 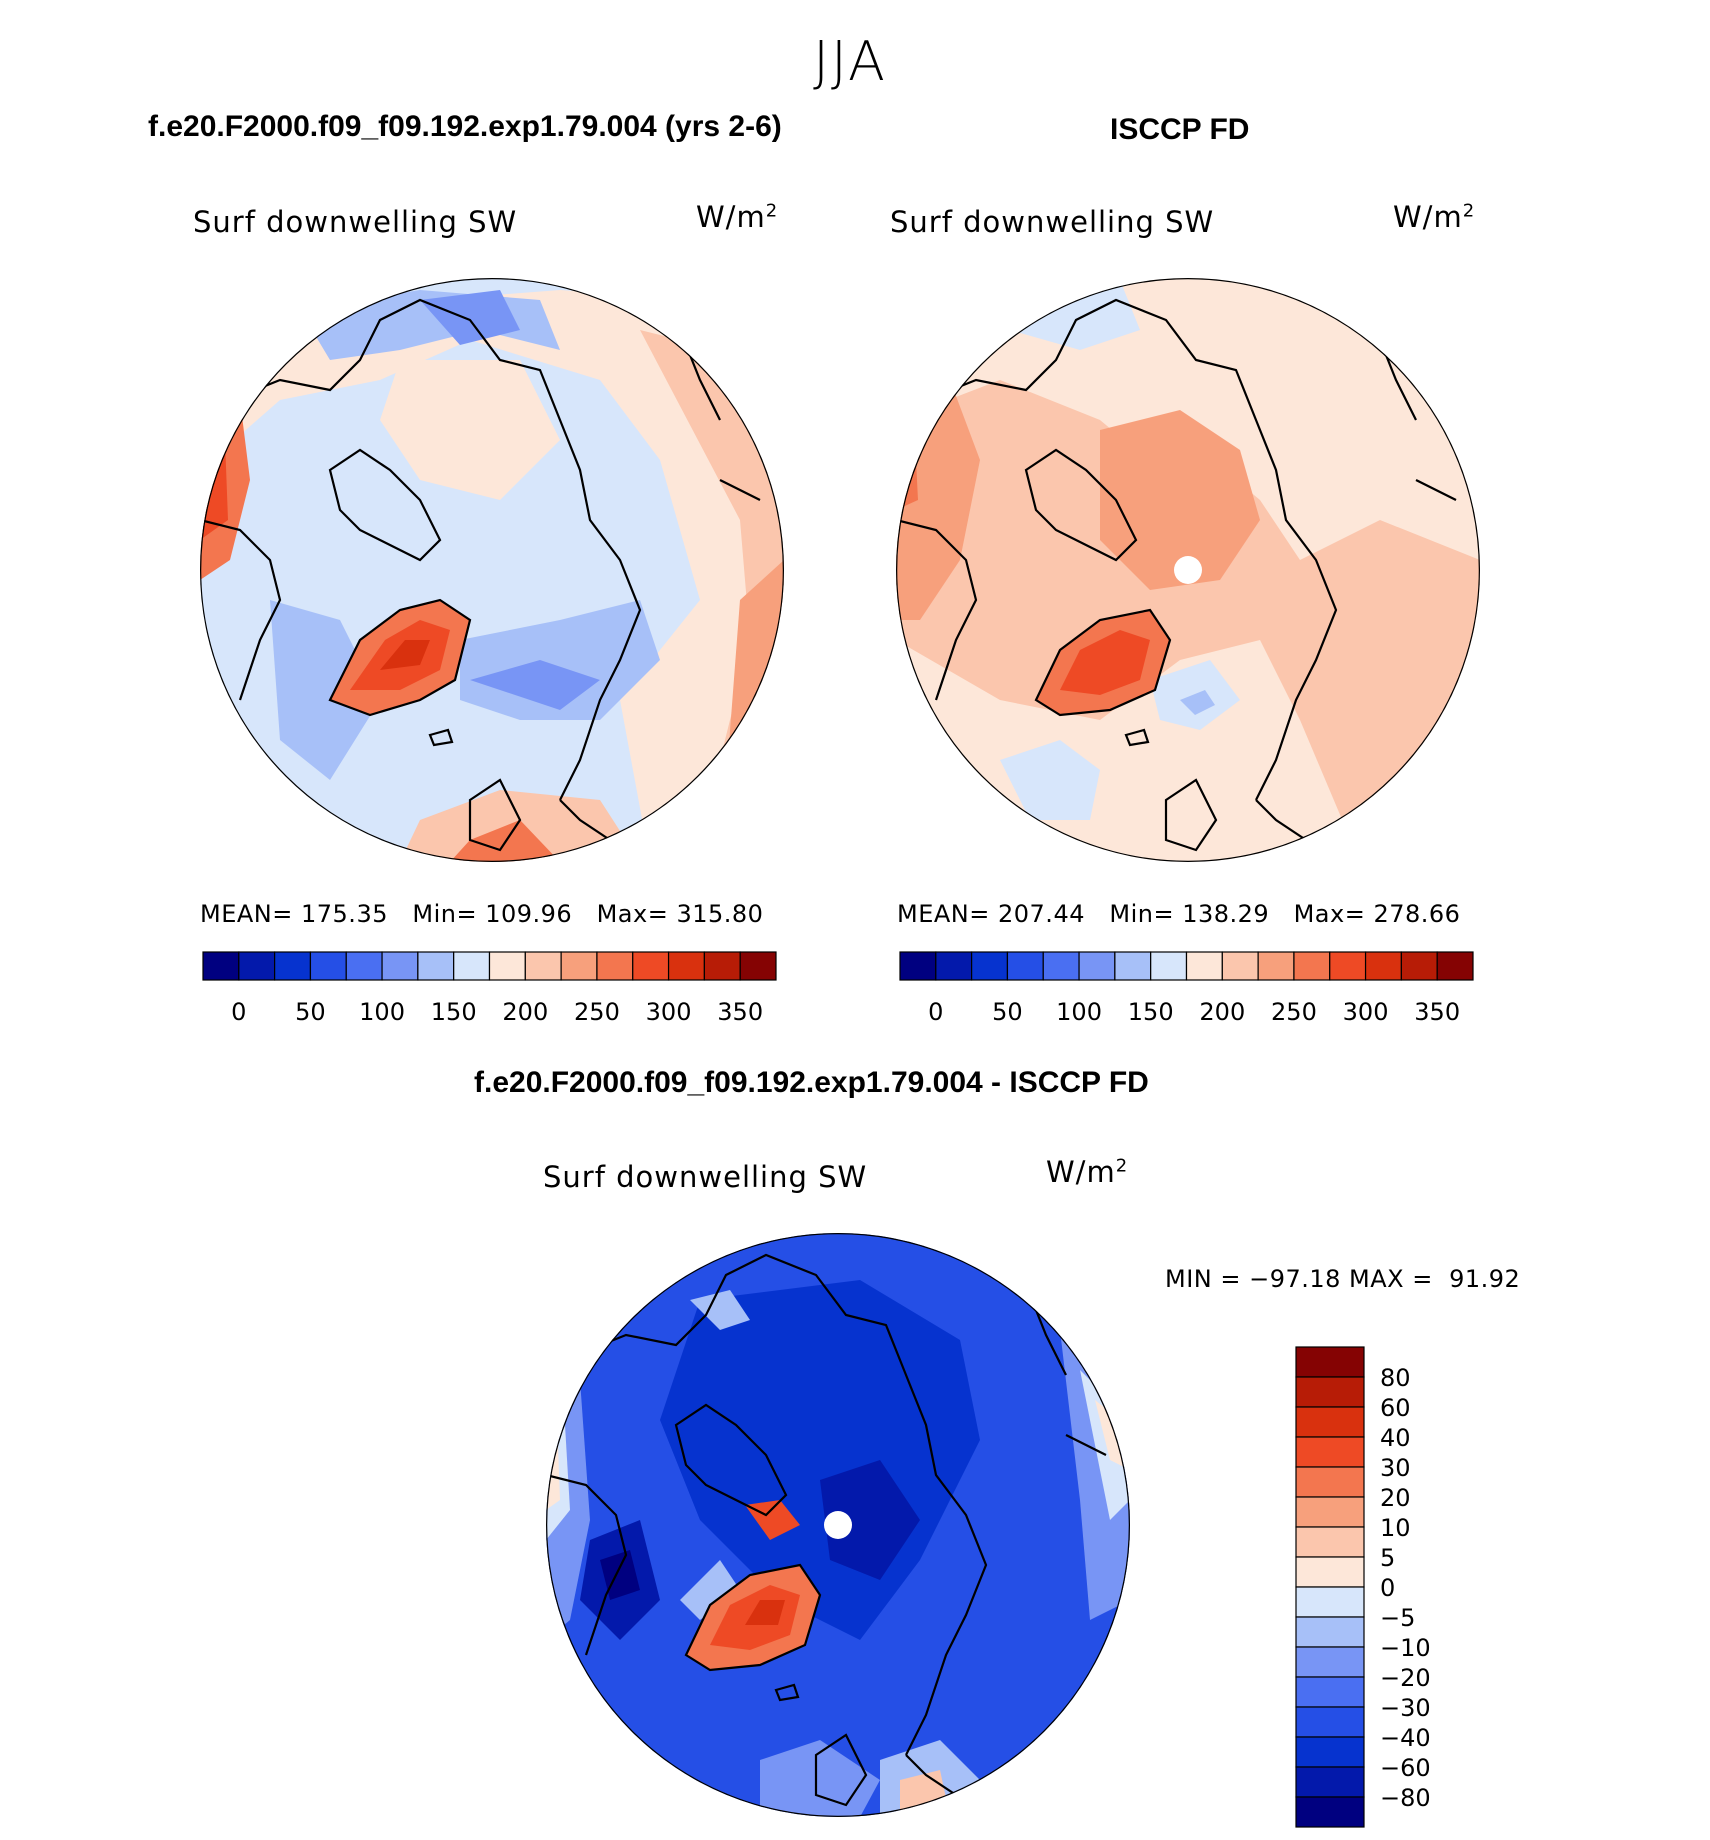 I want to click on map-obs, so click(x=1188, y=570).